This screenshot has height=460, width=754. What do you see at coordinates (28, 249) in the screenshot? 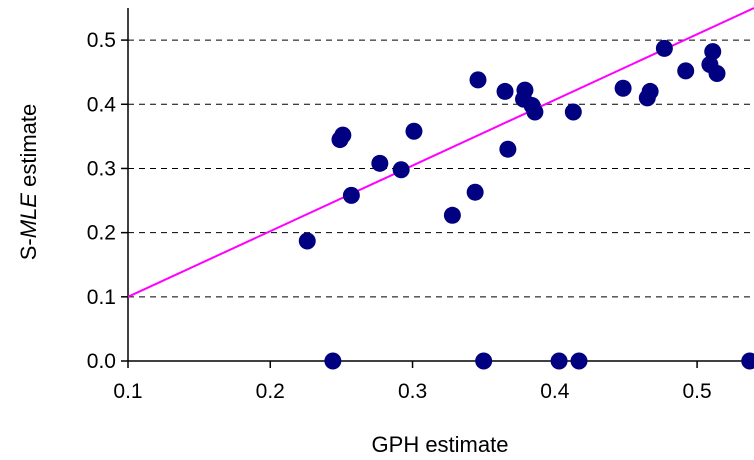
I see `y-axis-title-prefix: S-` at bounding box center [28, 249].